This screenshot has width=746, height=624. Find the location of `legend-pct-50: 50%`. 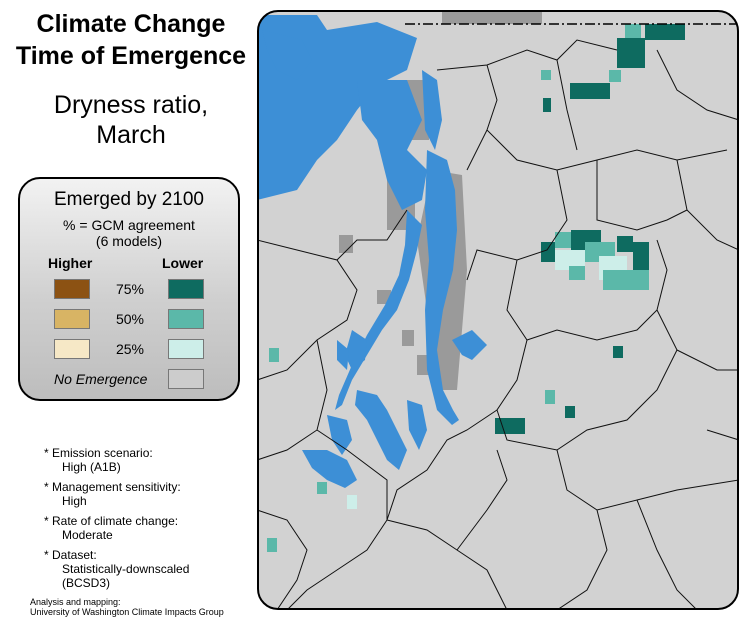

legend-pct-50: 50% is located at coordinates (130, 319).